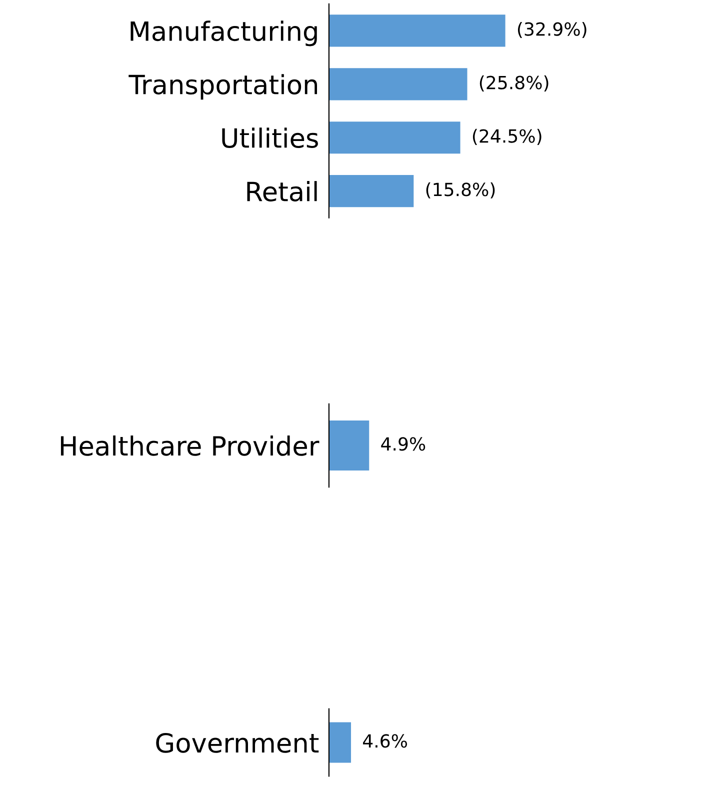 This screenshot has width=723, height=792. What do you see at coordinates (385, 741) in the screenshot?
I see `data-label: 4.6%` at bounding box center [385, 741].